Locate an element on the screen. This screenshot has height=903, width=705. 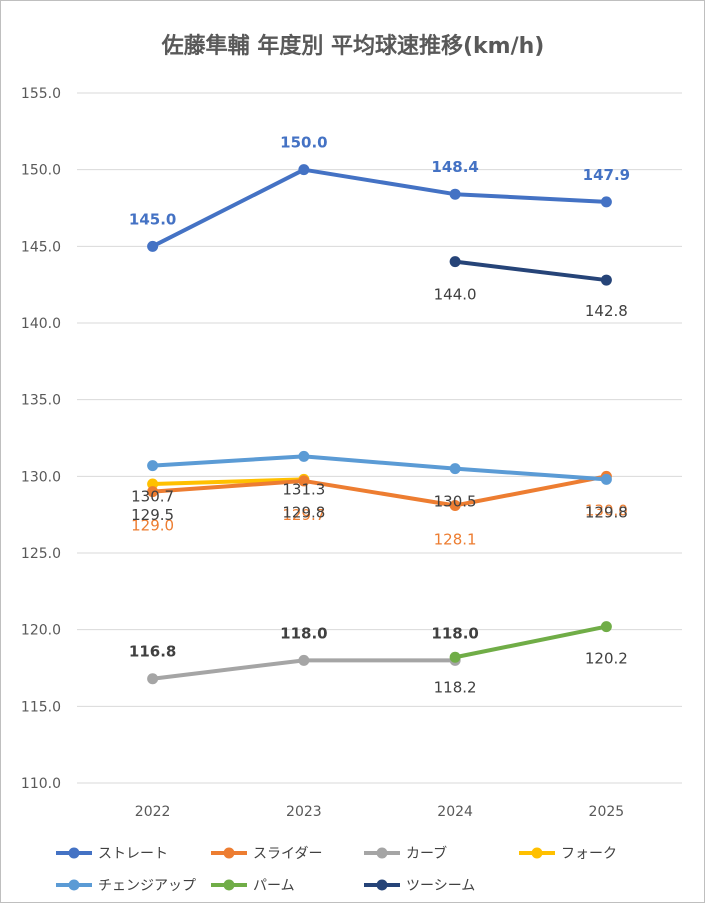
data-label: 129.7 is located at coordinates (303, 515).